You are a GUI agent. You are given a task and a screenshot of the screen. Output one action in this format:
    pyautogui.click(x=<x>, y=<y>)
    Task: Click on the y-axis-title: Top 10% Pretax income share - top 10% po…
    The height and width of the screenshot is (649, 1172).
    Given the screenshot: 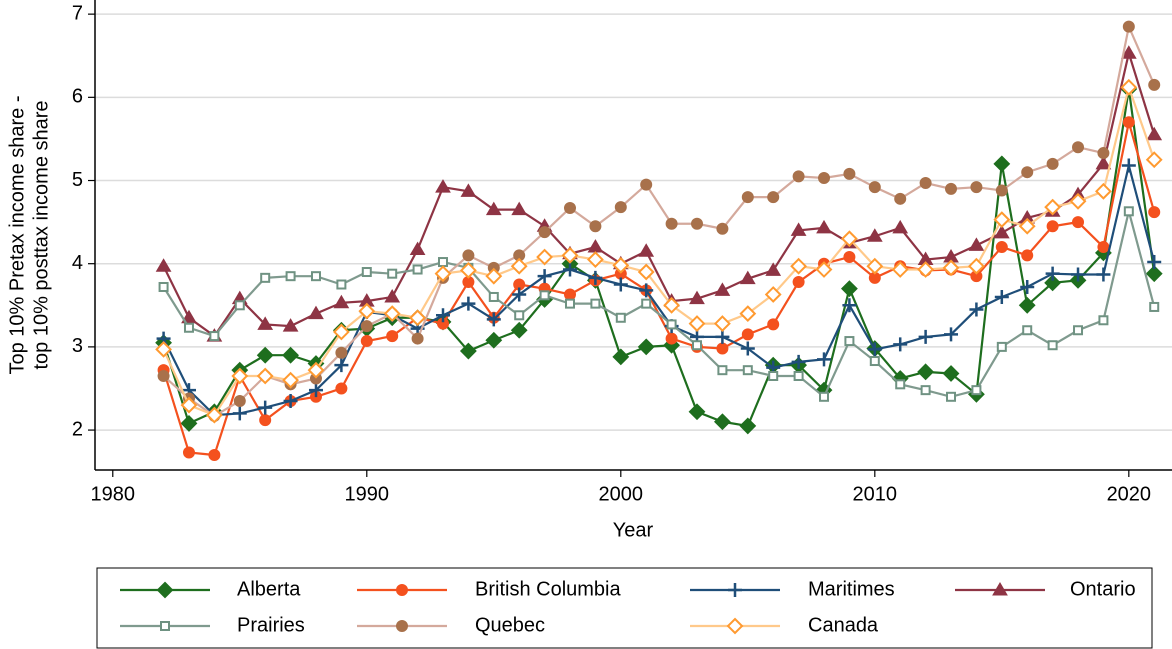 What is the action you would take?
    pyautogui.click(x=29, y=234)
    